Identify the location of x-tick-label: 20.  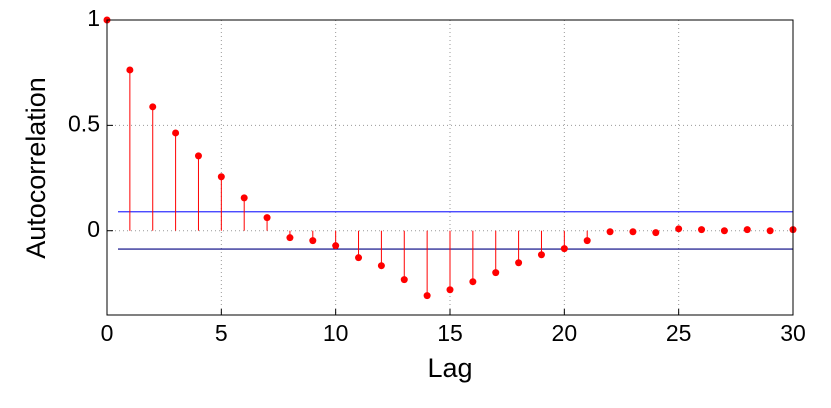
(565, 333).